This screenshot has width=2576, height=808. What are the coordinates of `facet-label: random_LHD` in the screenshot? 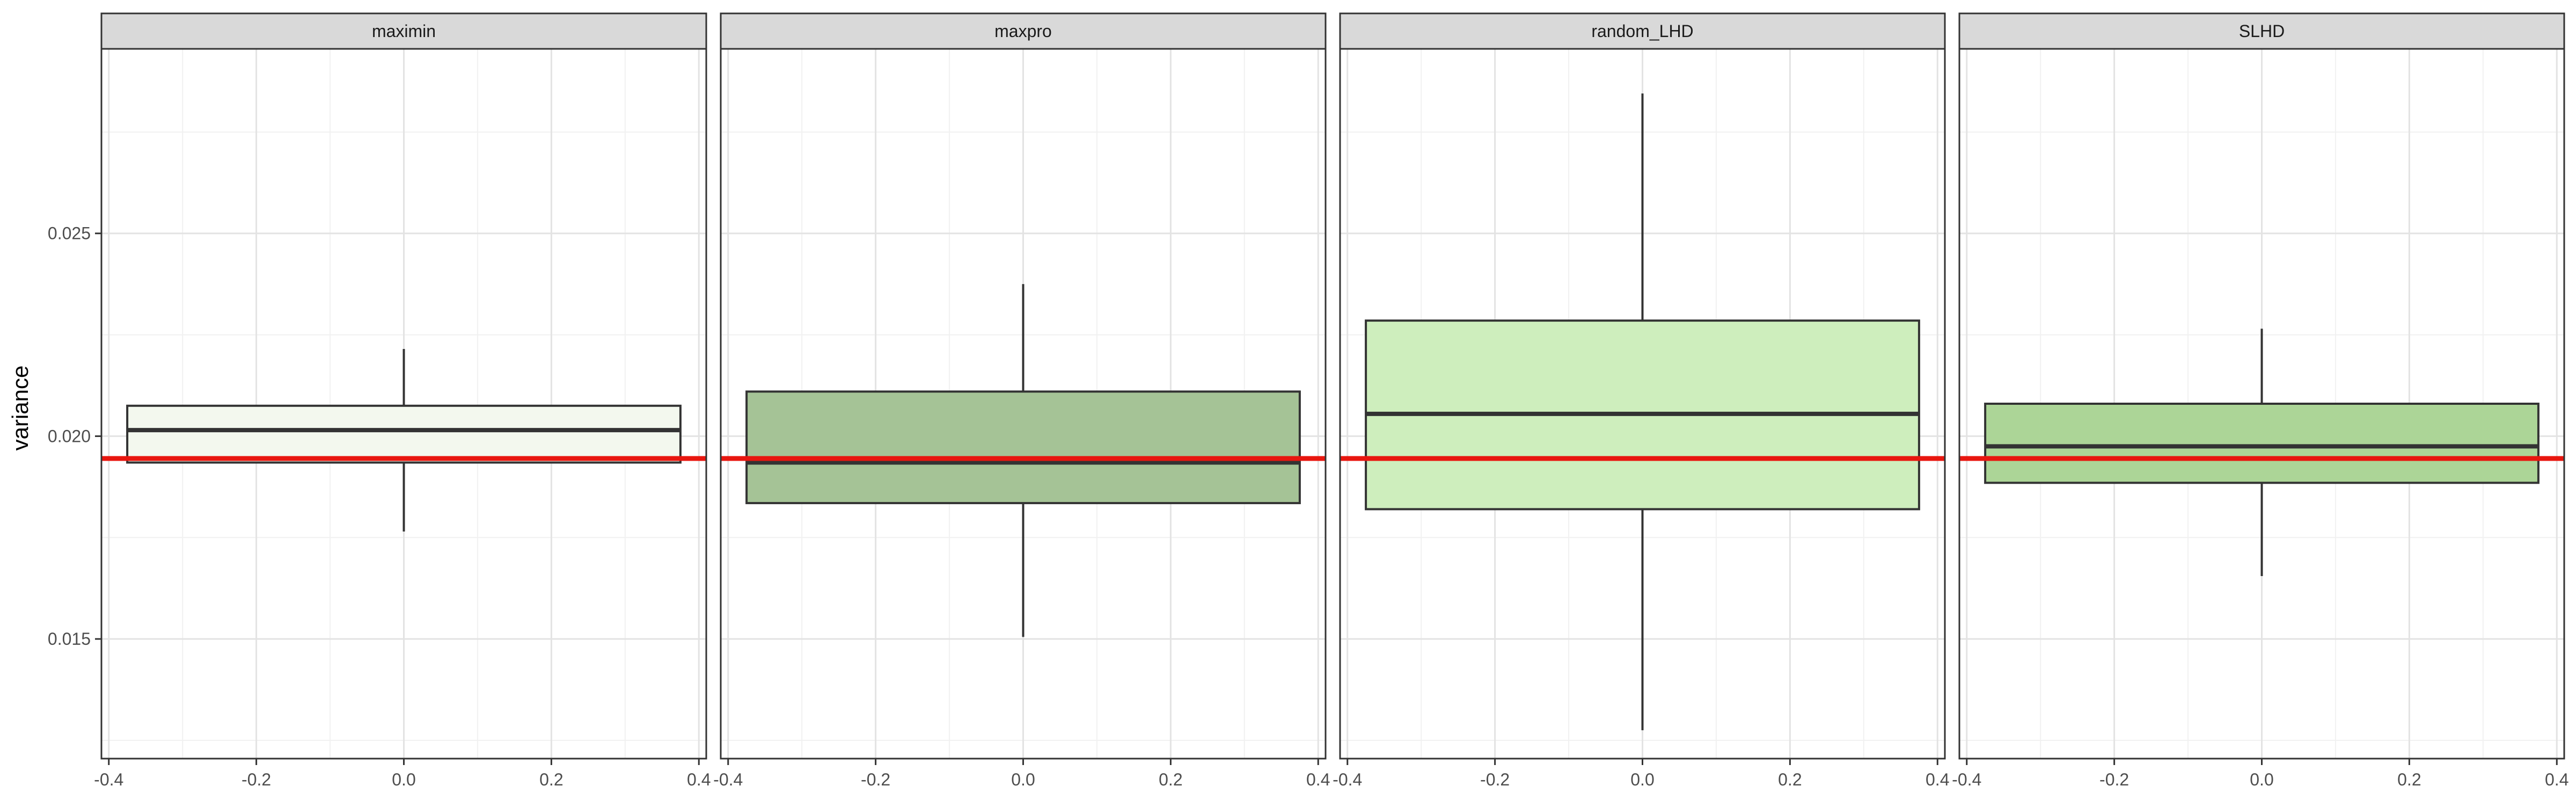 It's located at (1642, 31).